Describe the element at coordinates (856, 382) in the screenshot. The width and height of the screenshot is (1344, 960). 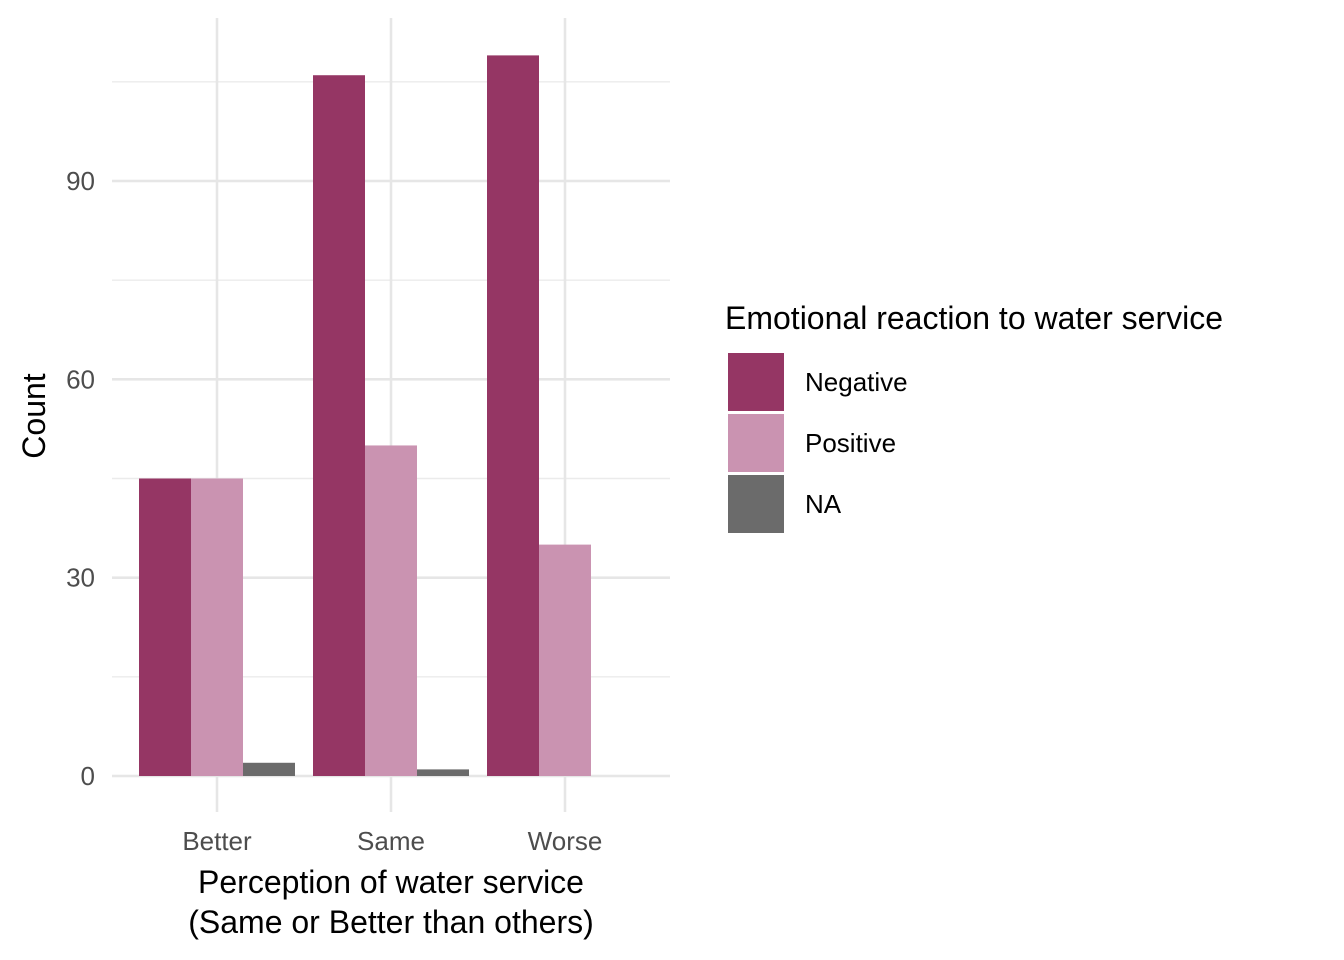
I see `legend-label-negative: Negative` at that location.